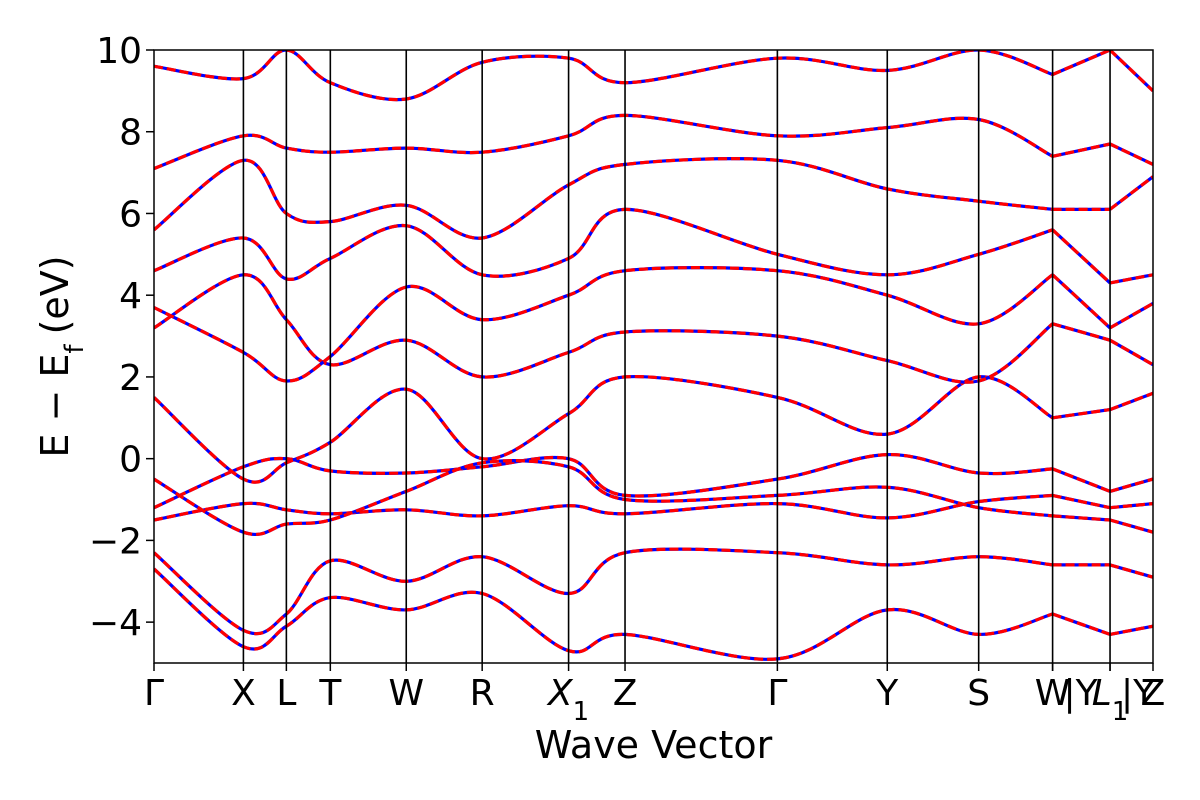  I want to click on y-axis: −4 −2 0 2 4 6 8 10, so click(121, 337).